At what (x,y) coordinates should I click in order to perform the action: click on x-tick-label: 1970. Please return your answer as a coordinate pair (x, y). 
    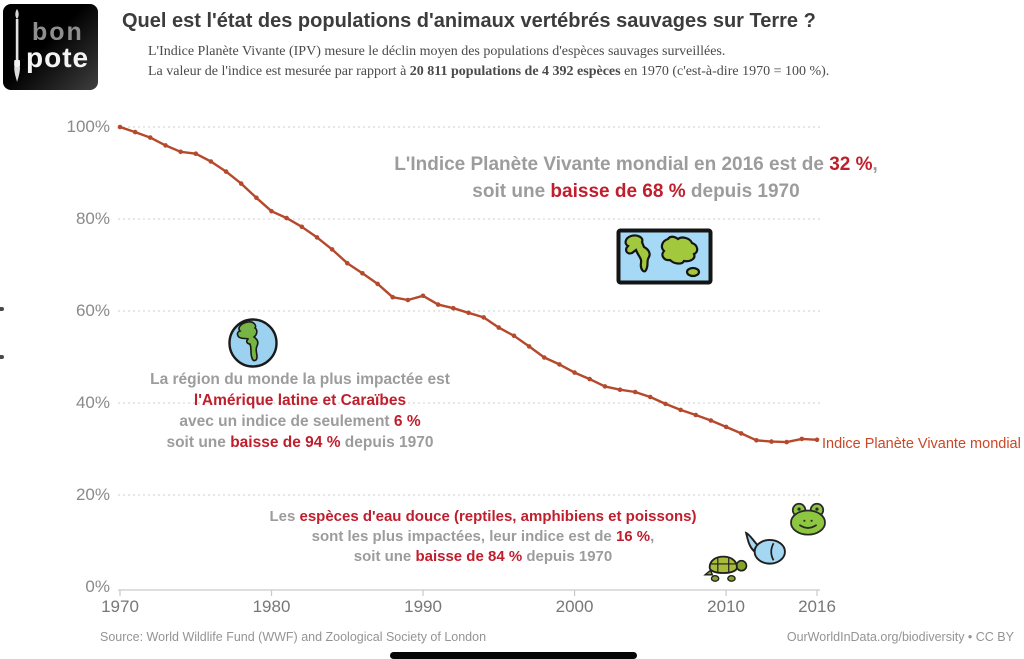
    Looking at the image, I should click on (120, 606).